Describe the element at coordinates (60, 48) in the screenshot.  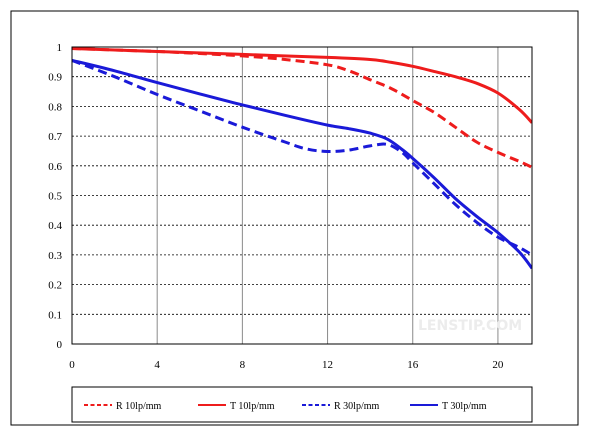
I see `y-tick-label: 1` at that location.